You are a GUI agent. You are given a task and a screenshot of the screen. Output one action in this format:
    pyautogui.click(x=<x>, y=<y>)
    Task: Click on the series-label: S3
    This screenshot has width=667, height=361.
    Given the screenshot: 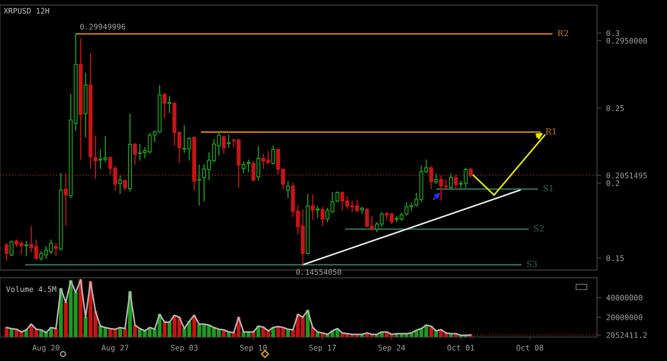 What is the action you would take?
    pyautogui.click(x=532, y=264)
    